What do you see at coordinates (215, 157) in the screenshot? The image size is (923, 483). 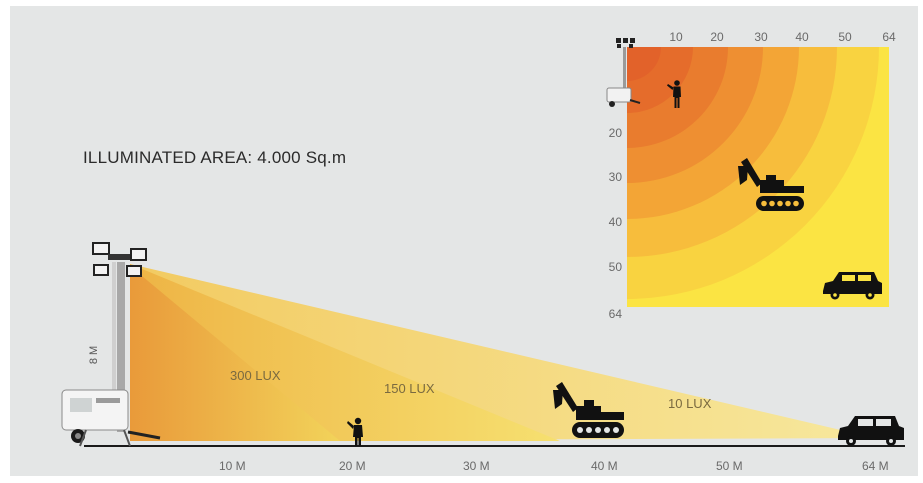 I see `illuminated-area-label: ILLUMINATED AREA: 4.000 Sq.m` at bounding box center [215, 157].